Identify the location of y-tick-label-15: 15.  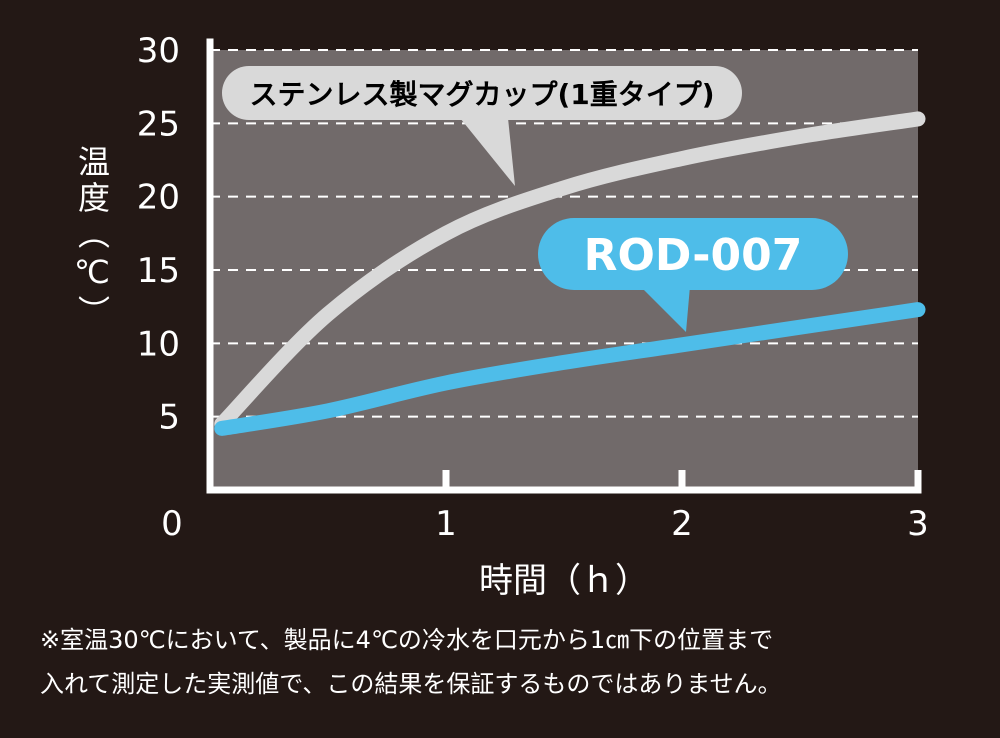
(158, 271).